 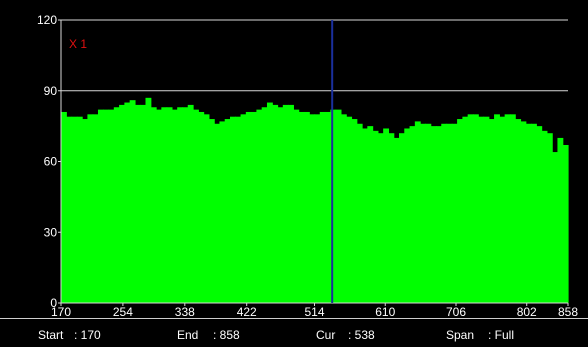 What do you see at coordinates (51, 91) in the screenshot?
I see `y-tick-label: 90` at bounding box center [51, 91].